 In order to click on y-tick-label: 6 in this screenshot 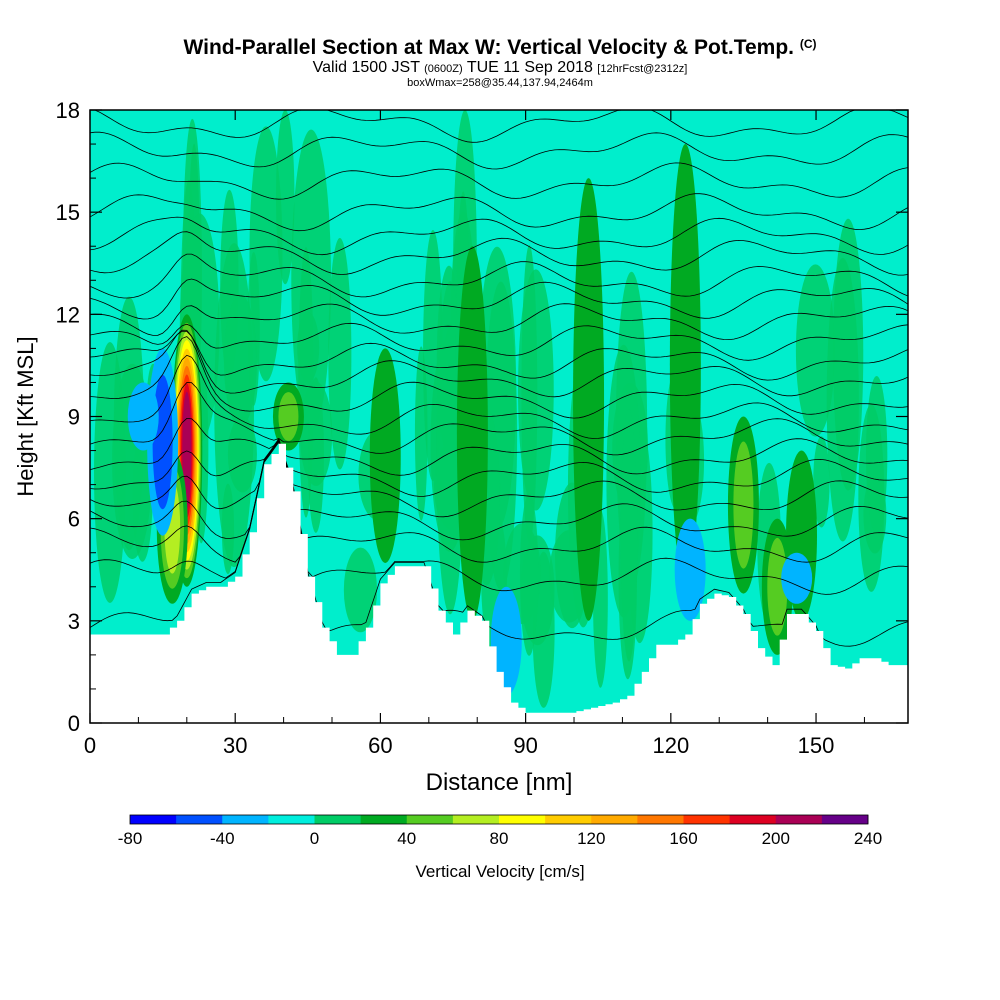, I will do `click(74, 519)`.